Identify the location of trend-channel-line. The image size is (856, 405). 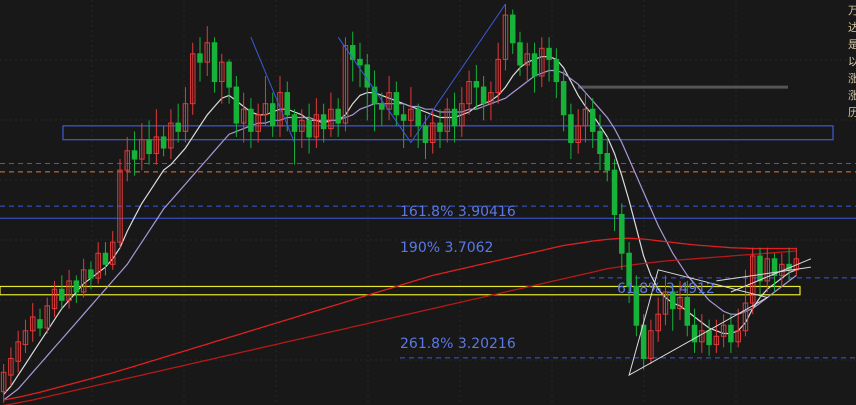
(763, 274).